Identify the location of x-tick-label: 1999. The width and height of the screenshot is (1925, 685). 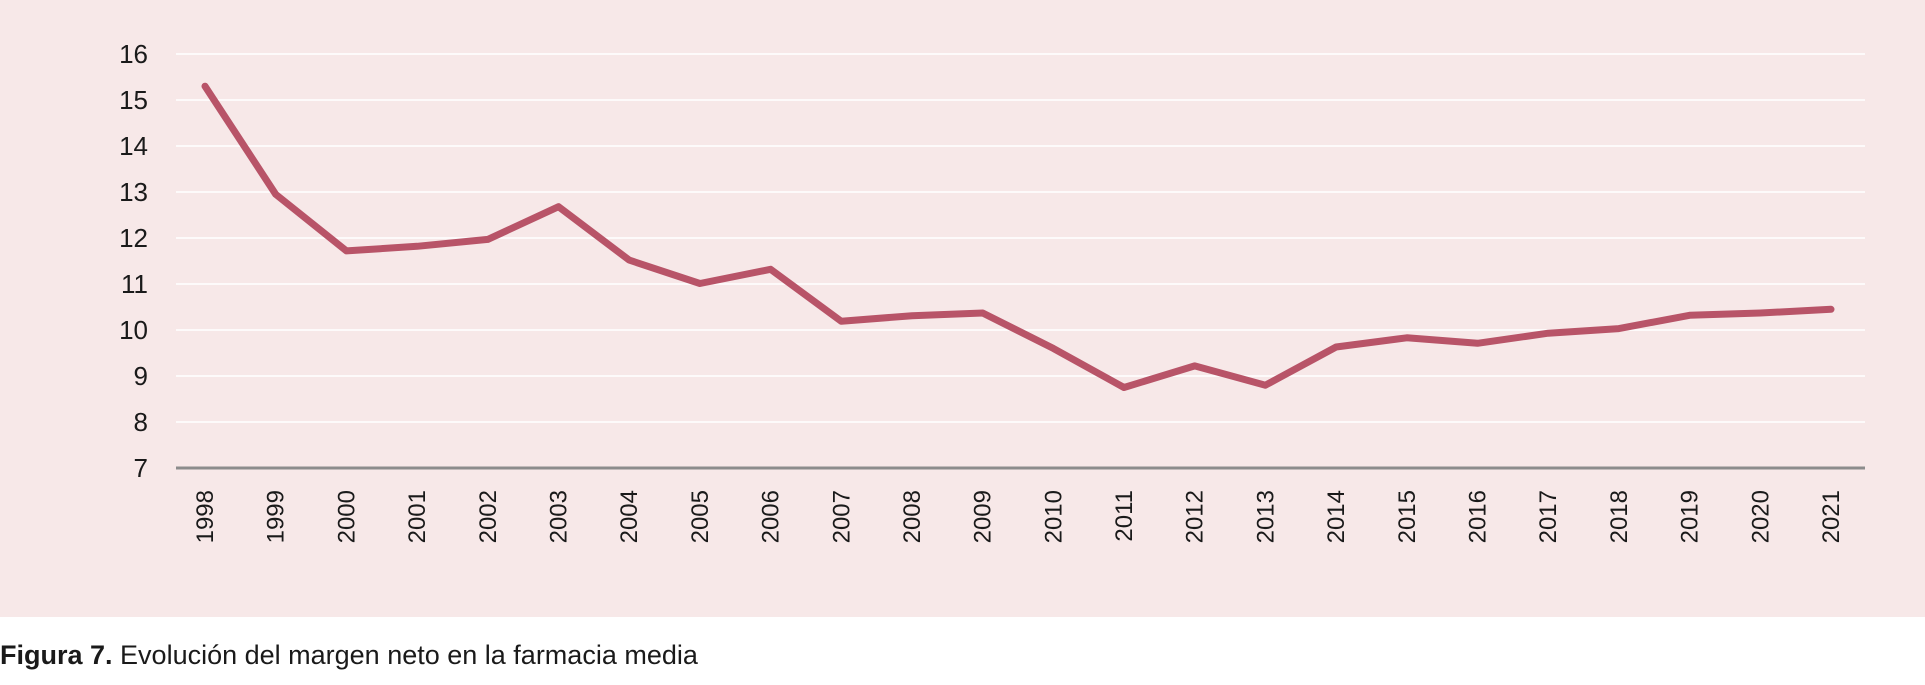
(276, 516).